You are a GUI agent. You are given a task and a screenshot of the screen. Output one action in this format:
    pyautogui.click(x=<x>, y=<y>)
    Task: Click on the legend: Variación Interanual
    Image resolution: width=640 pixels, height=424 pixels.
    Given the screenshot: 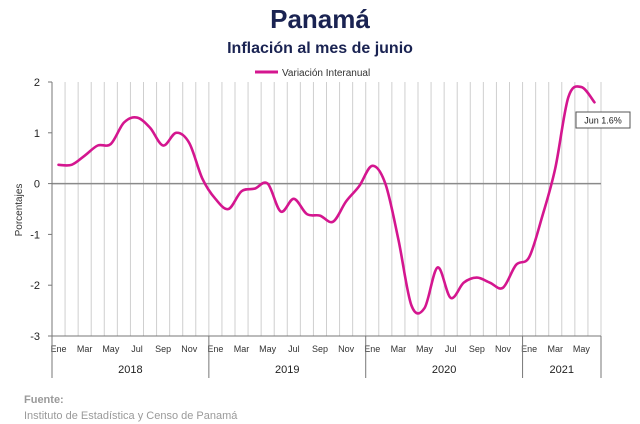 What is the action you would take?
    pyautogui.click(x=312, y=73)
    